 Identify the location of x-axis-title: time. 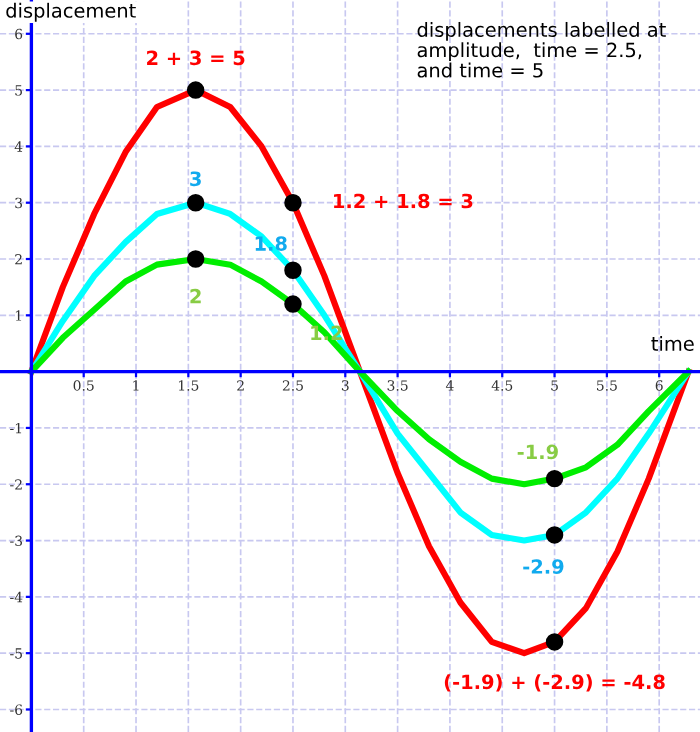
(672, 343).